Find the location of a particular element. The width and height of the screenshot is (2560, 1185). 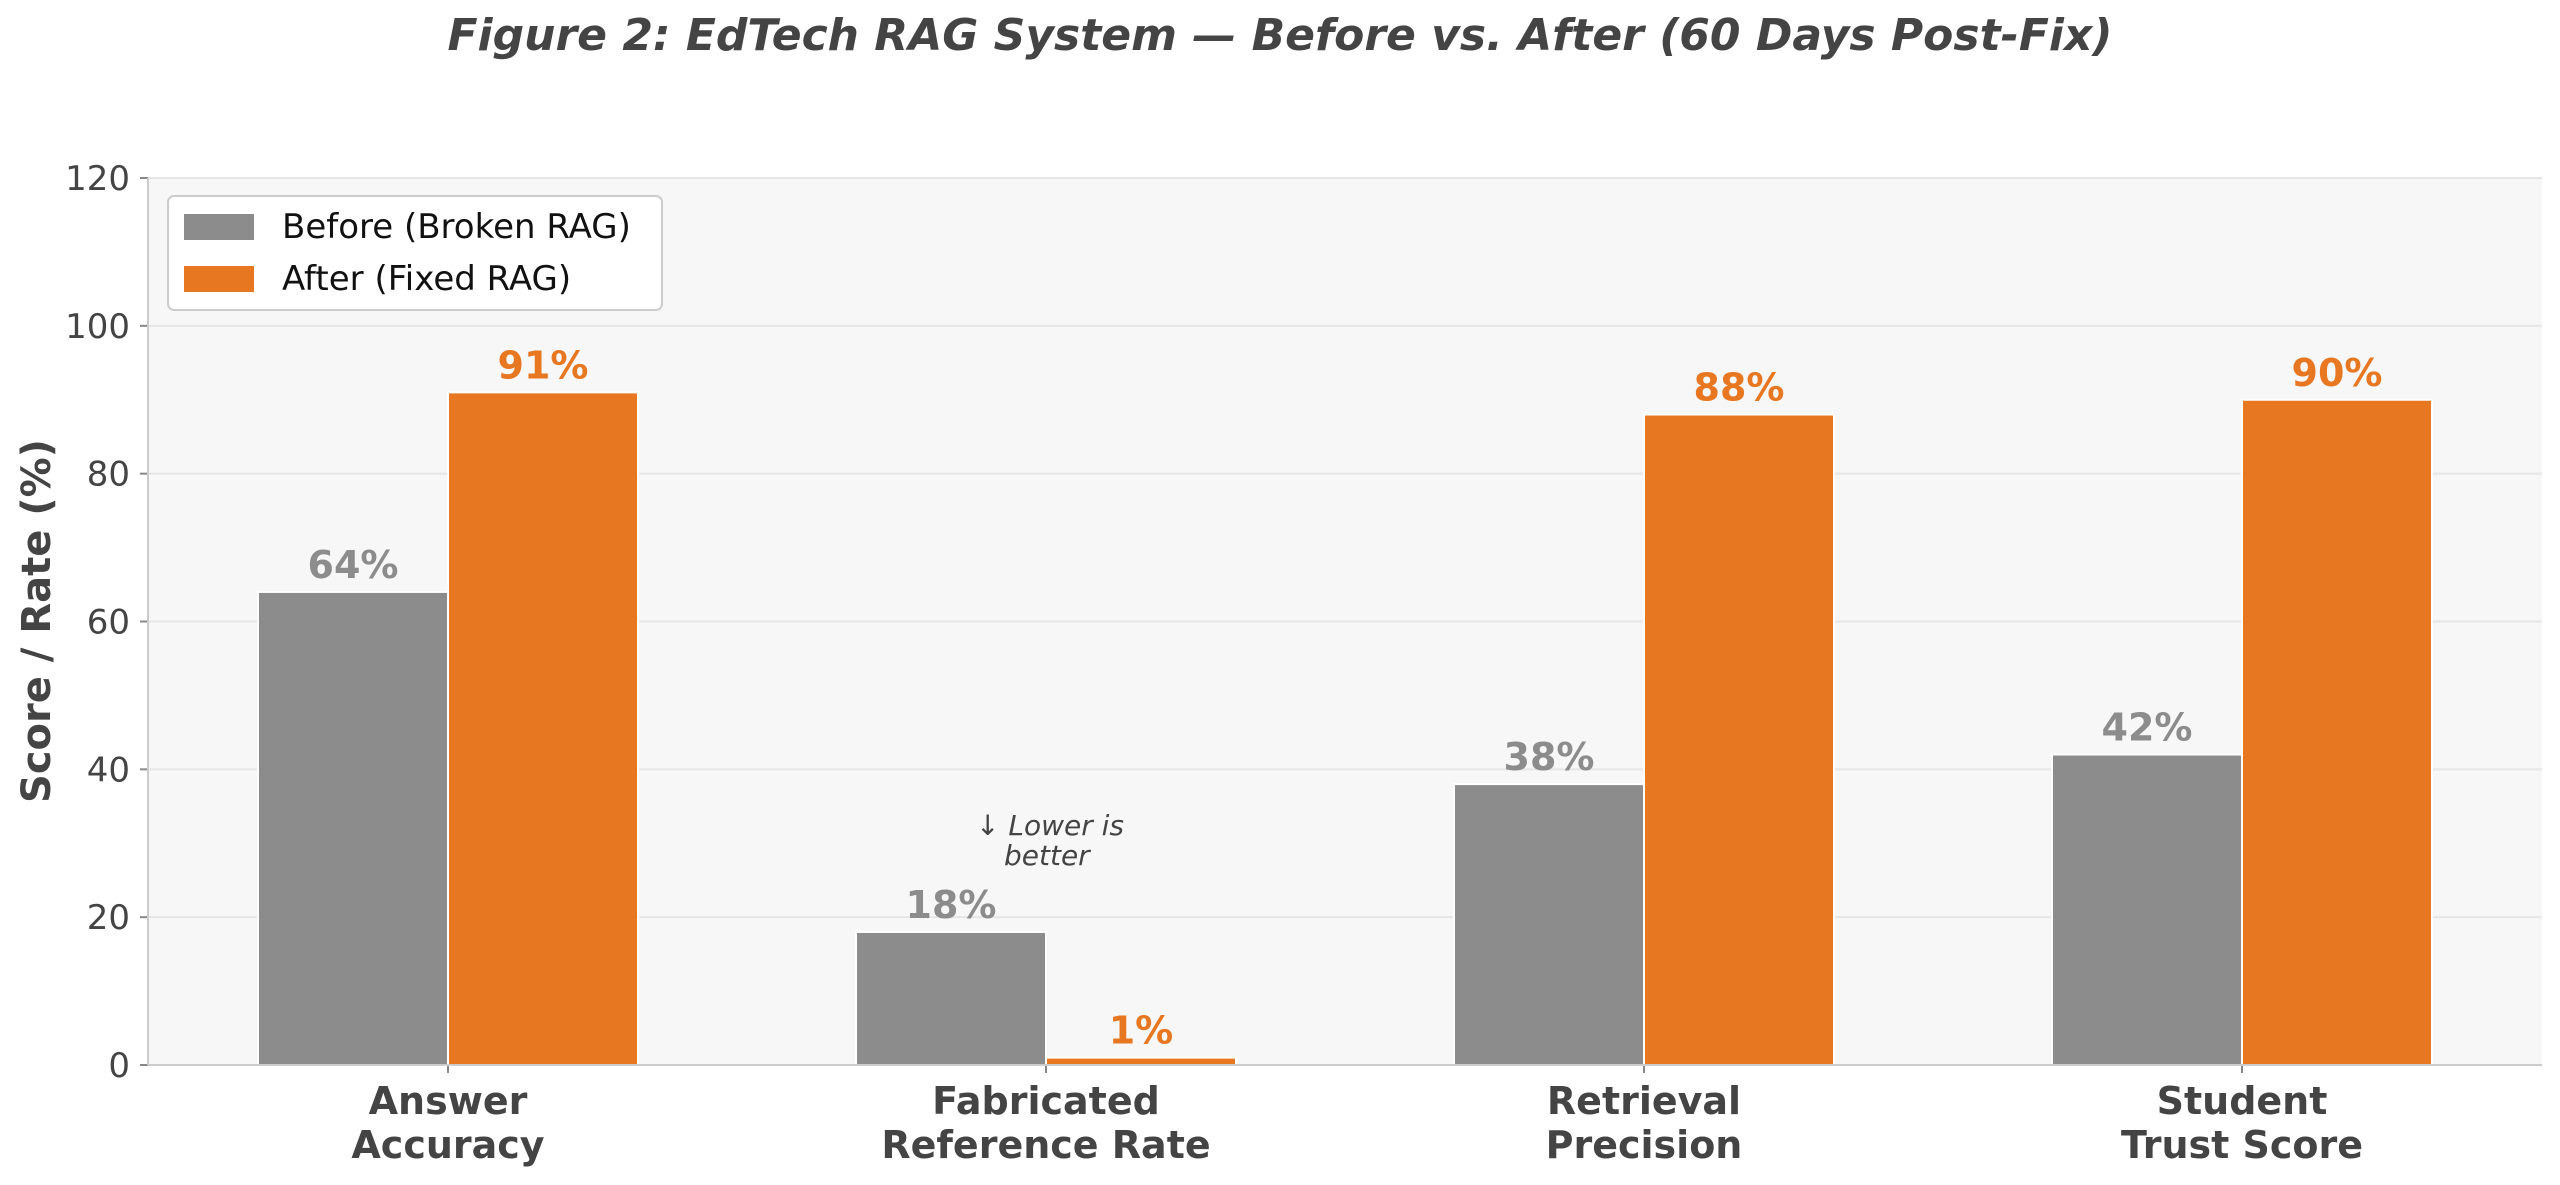

data-label: 91% is located at coordinates (543, 365).